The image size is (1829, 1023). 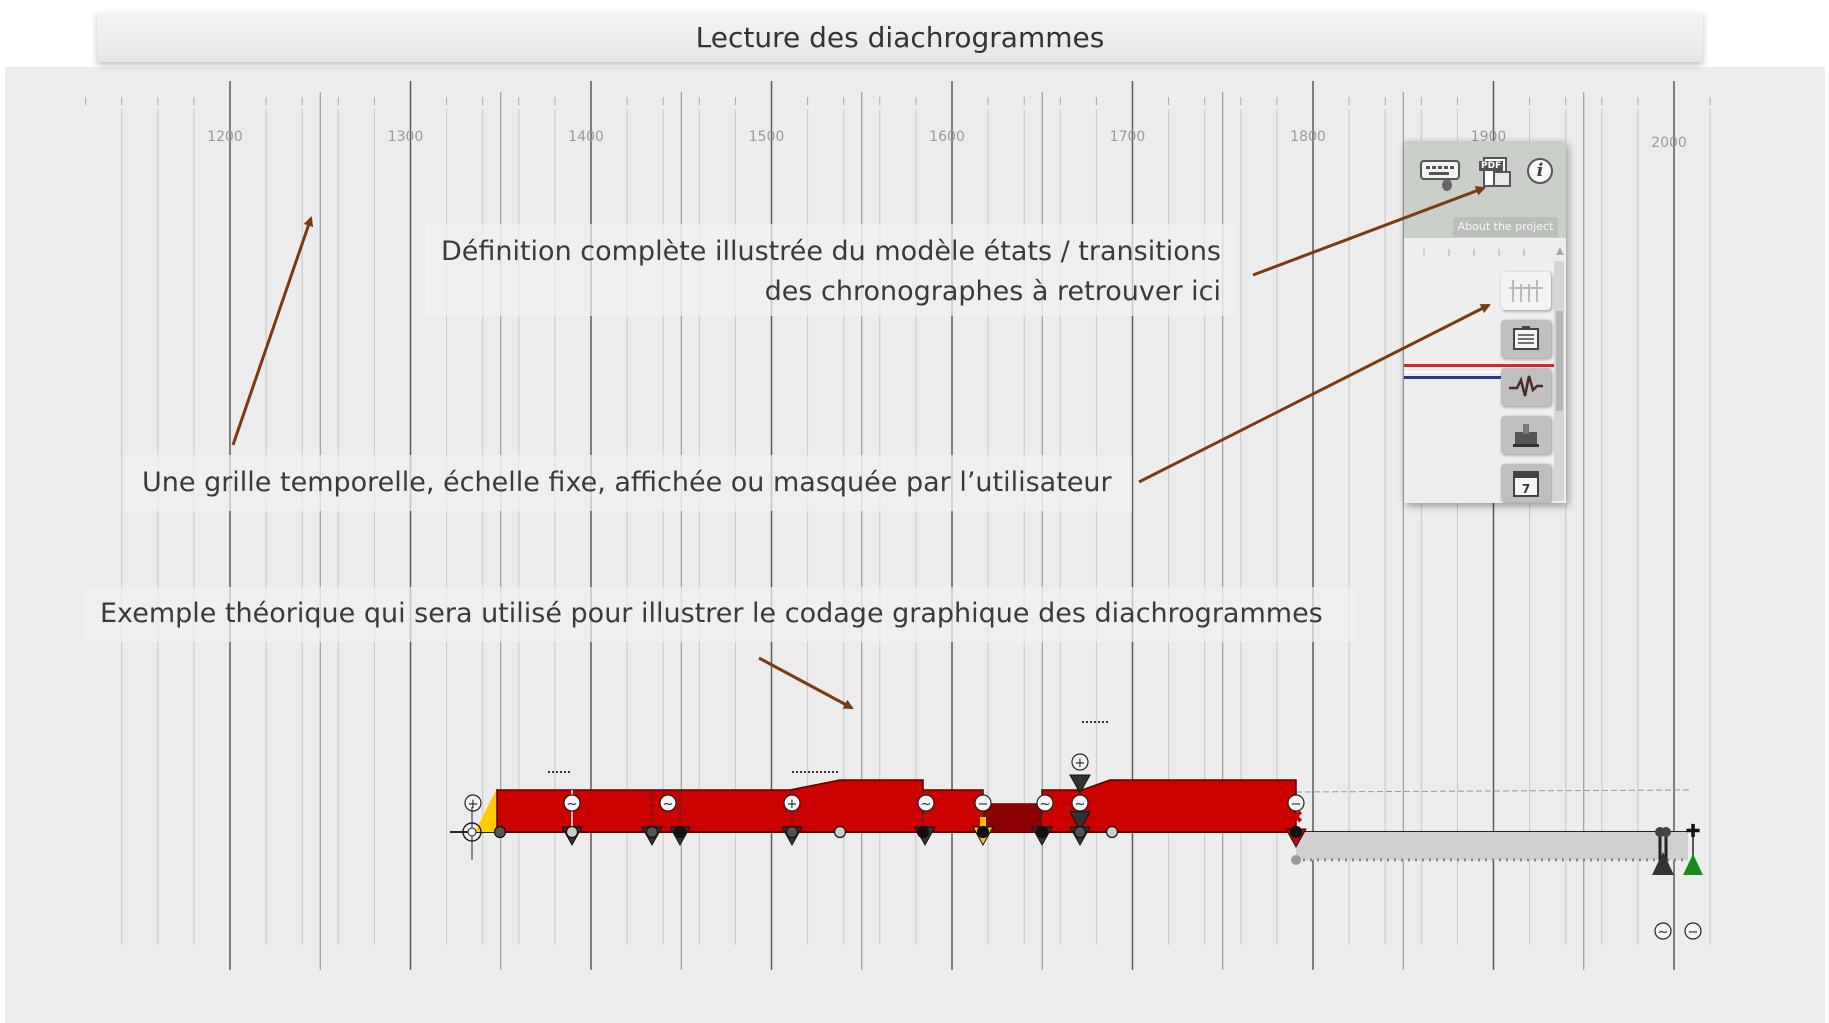 I want to click on chart-button, so click(x=1526, y=387).